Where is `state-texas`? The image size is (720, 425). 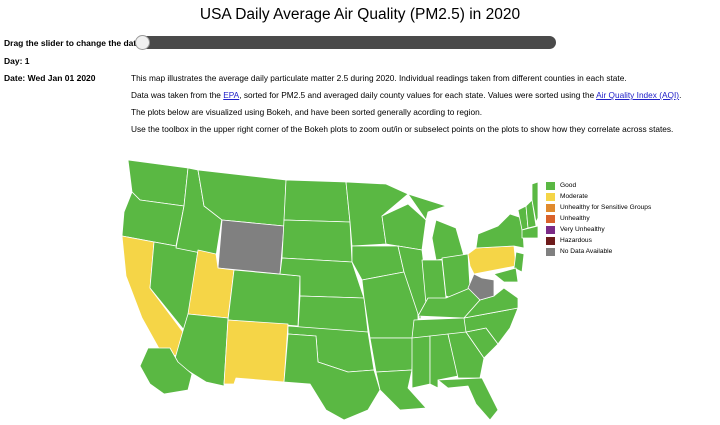 state-texas is located at coordinates (332, 377).